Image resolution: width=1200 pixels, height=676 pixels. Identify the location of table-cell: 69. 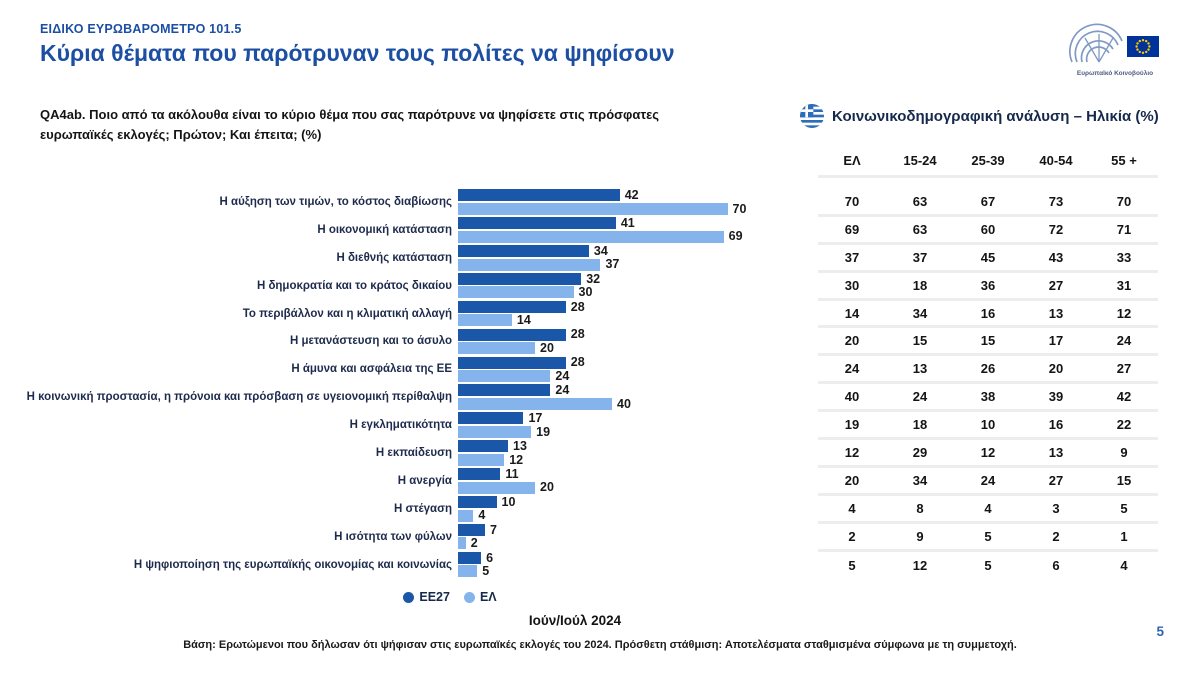
(852, 229).